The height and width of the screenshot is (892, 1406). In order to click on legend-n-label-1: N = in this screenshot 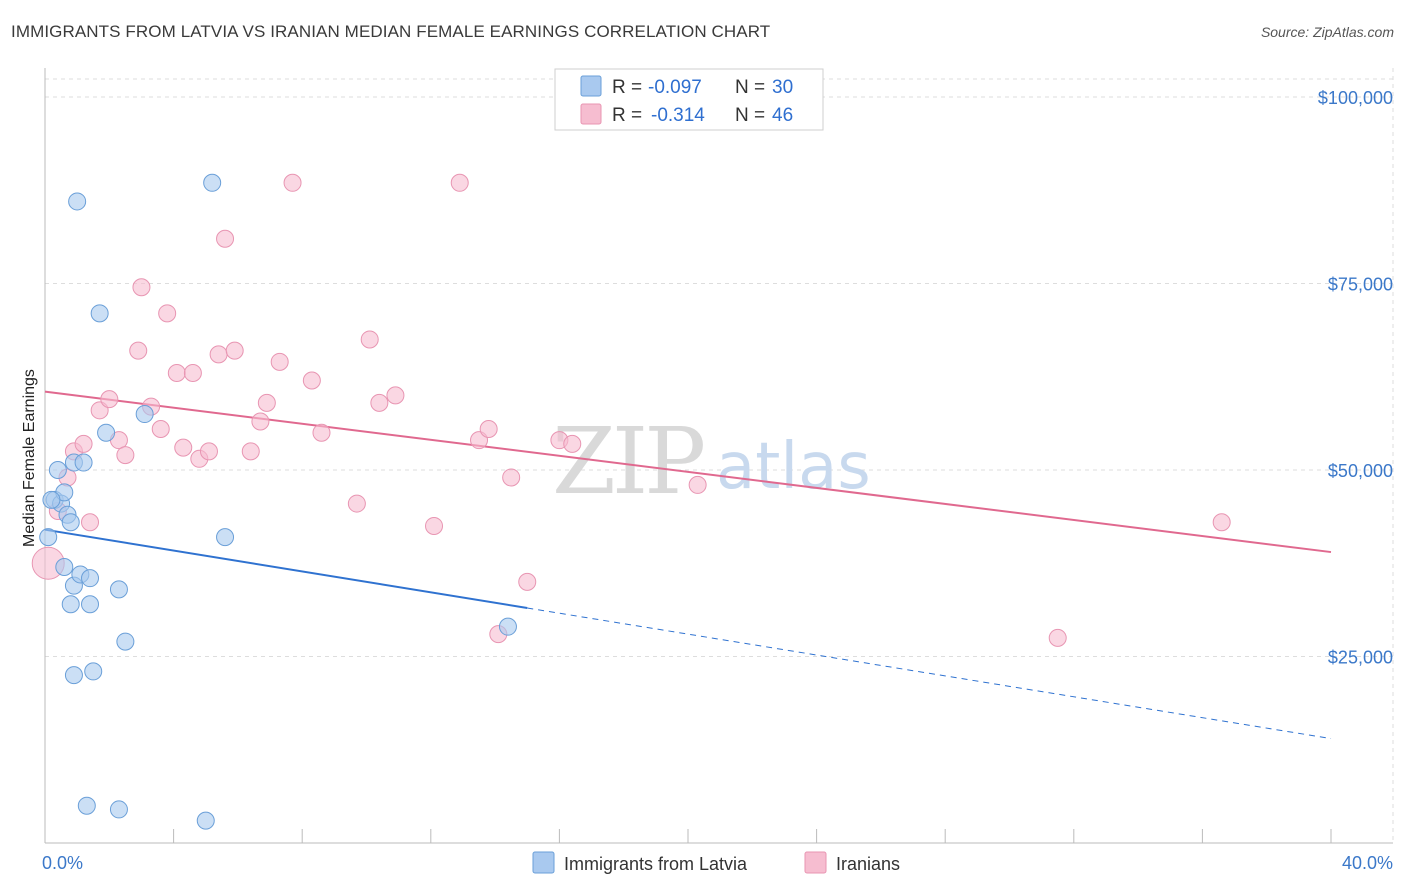, I will do `click(750, 87)`.